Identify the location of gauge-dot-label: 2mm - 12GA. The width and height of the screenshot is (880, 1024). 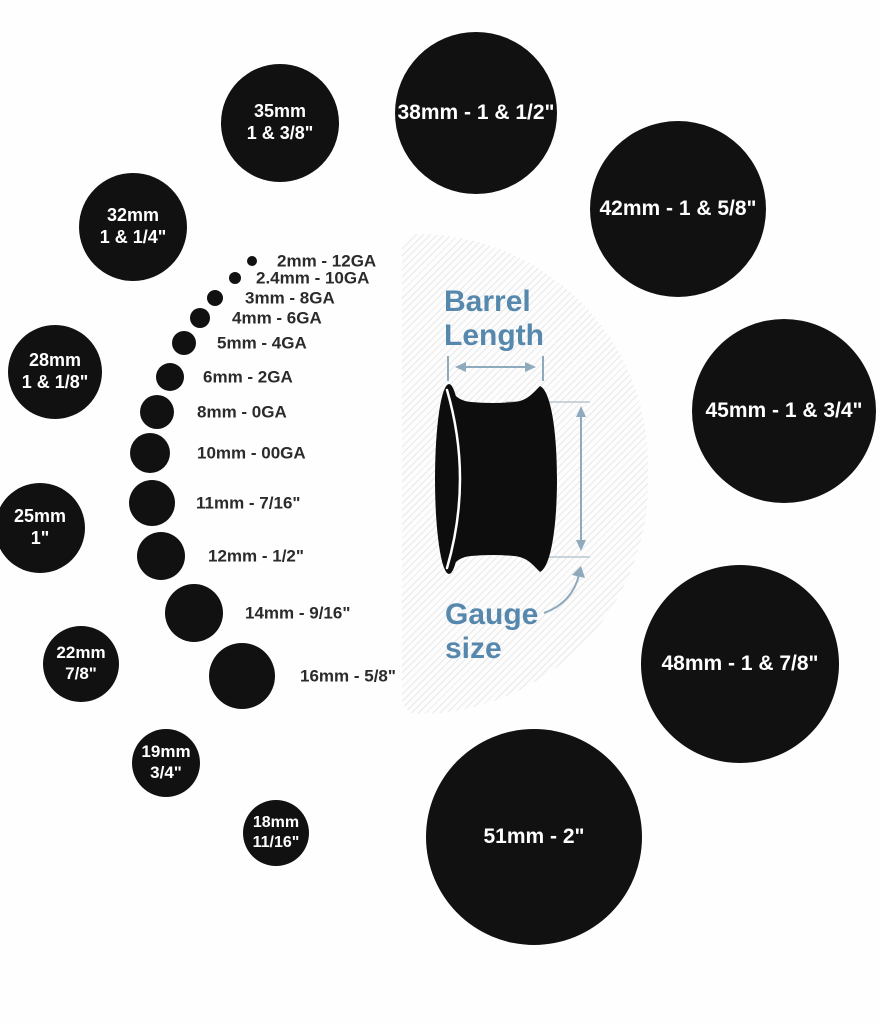
(327, 261).